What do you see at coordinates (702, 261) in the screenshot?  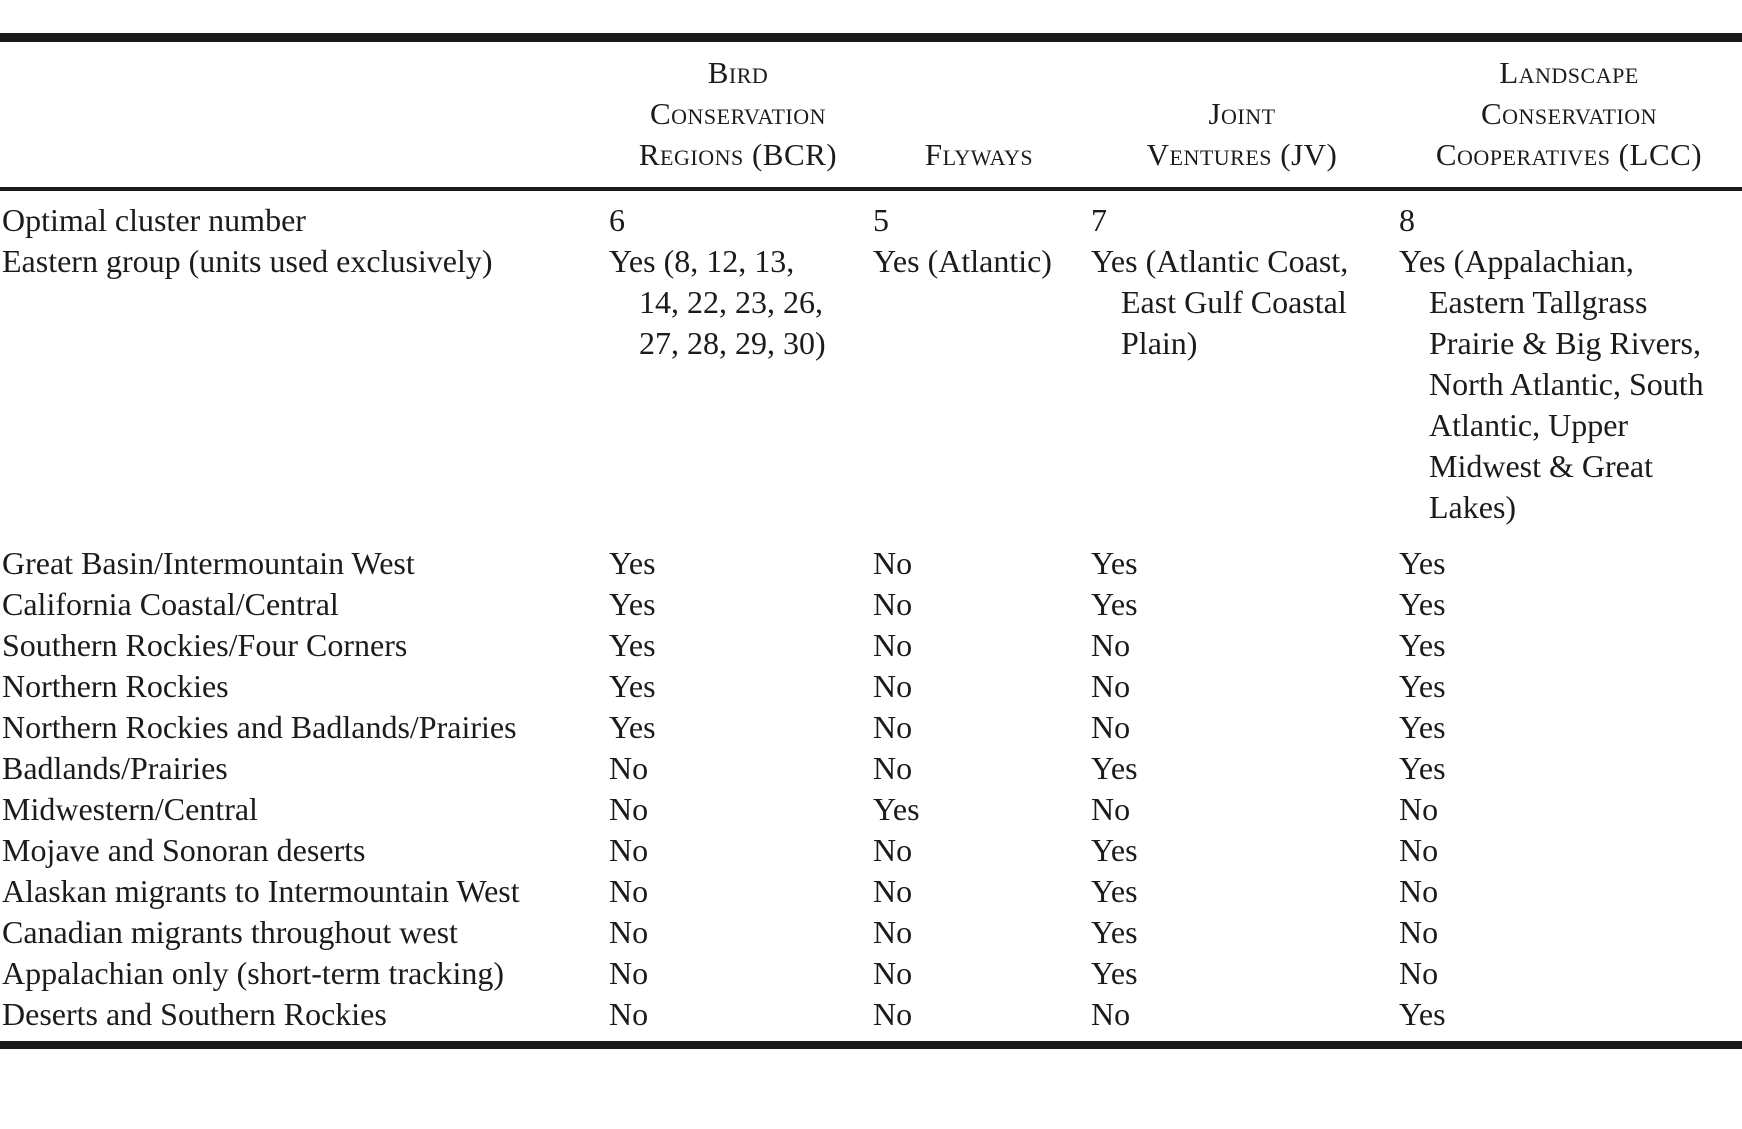 I see `cell-line: Yes (8, 12, 13,` at bounding box center [702, 261].